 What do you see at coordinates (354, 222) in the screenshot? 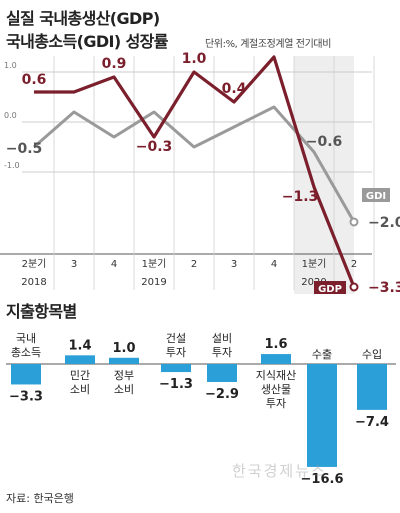
I see `gdi-end-point` at bounding box center [354, 222].